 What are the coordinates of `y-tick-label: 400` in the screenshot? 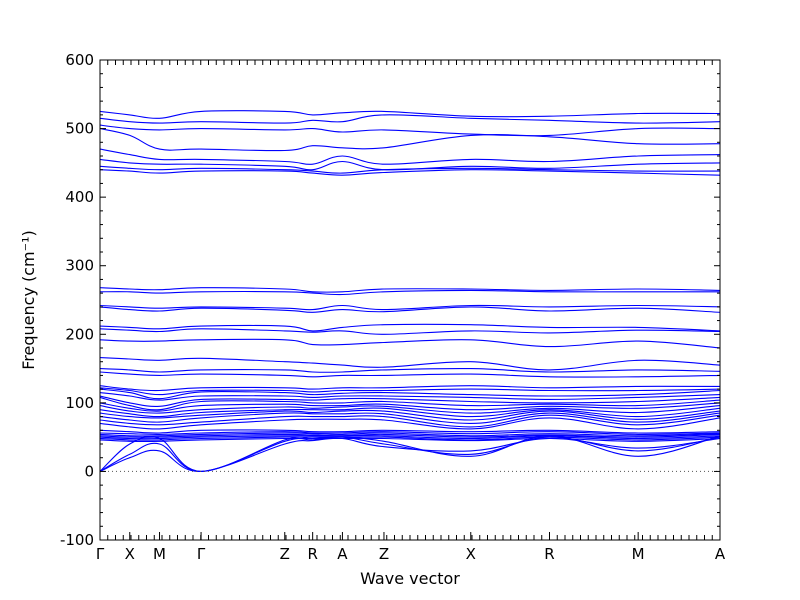 It's located at (79, 197).